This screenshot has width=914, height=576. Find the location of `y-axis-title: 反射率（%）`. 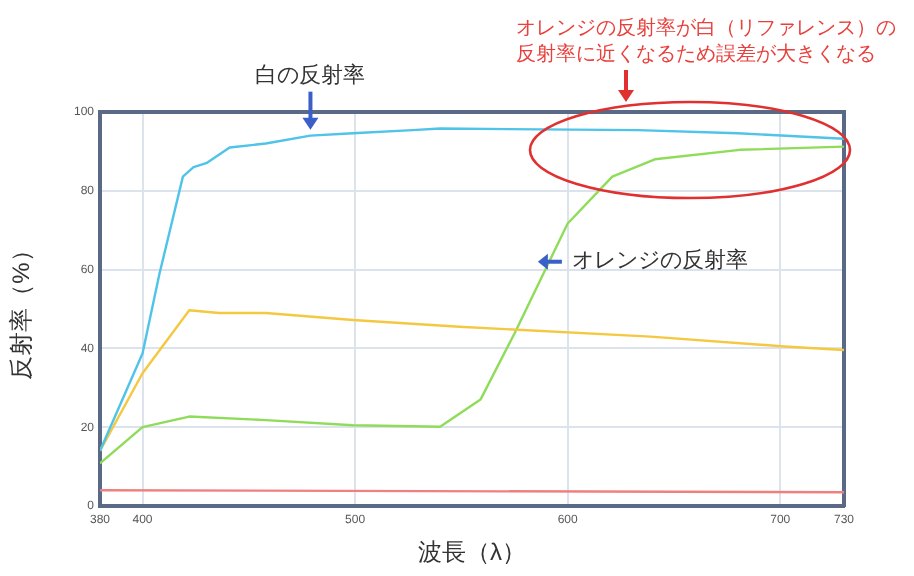

y-axis-title: 反射率（%） is located at coordinates (21, 309).